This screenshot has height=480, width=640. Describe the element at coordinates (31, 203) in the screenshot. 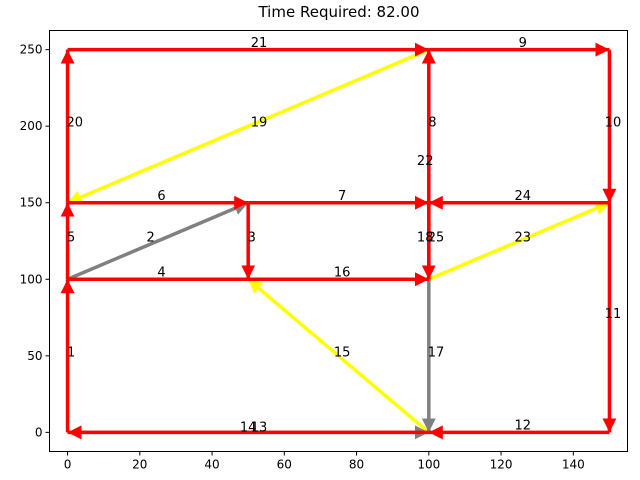

I see `y-tick-label-150: 150` at that location.